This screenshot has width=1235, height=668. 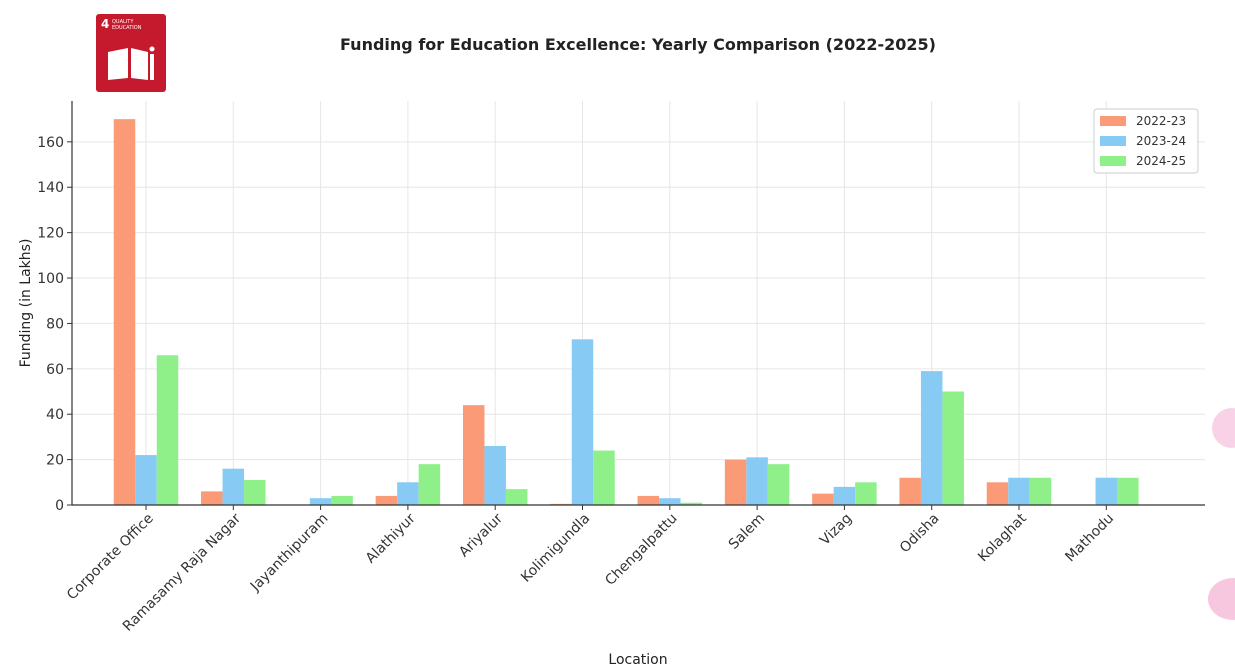 I want to click on x-axis-label: Location, so click(x=637, y=660).